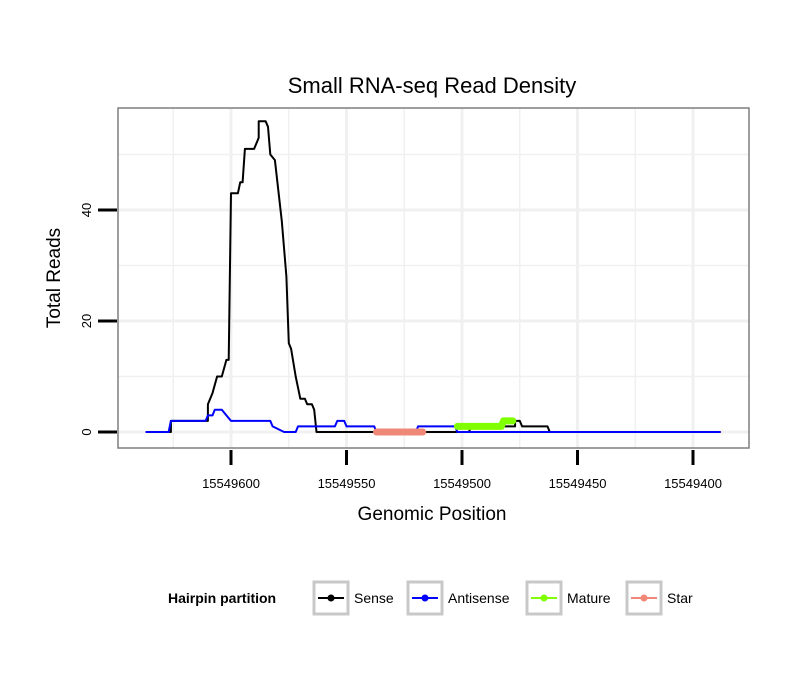  What do you see at coordinates (86, 321) in the screenshot?
I see `y-tick-label: 20` at bounding box center [86, 321].